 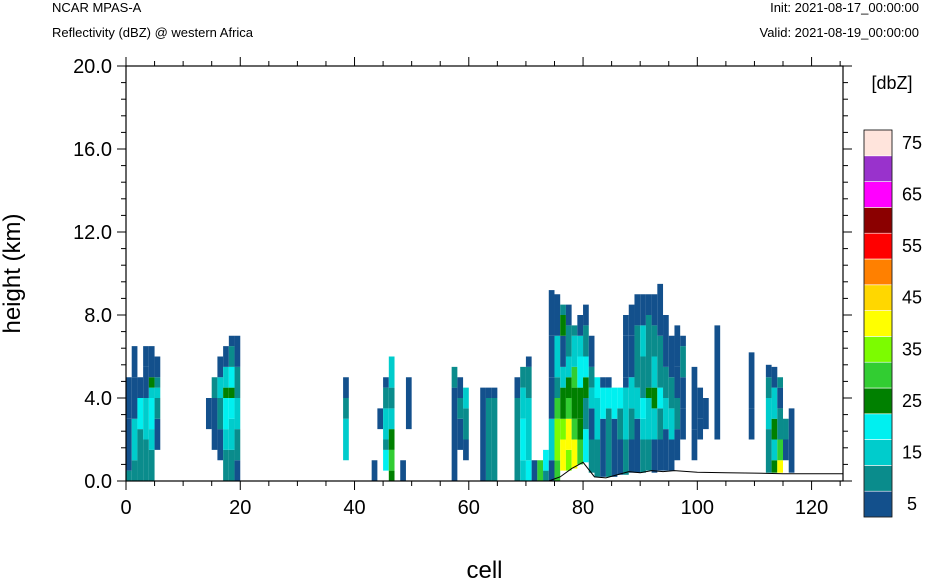 I want to click on init-time: Init: 2021-08-17_00:00:00, so click(x=844, y=7).